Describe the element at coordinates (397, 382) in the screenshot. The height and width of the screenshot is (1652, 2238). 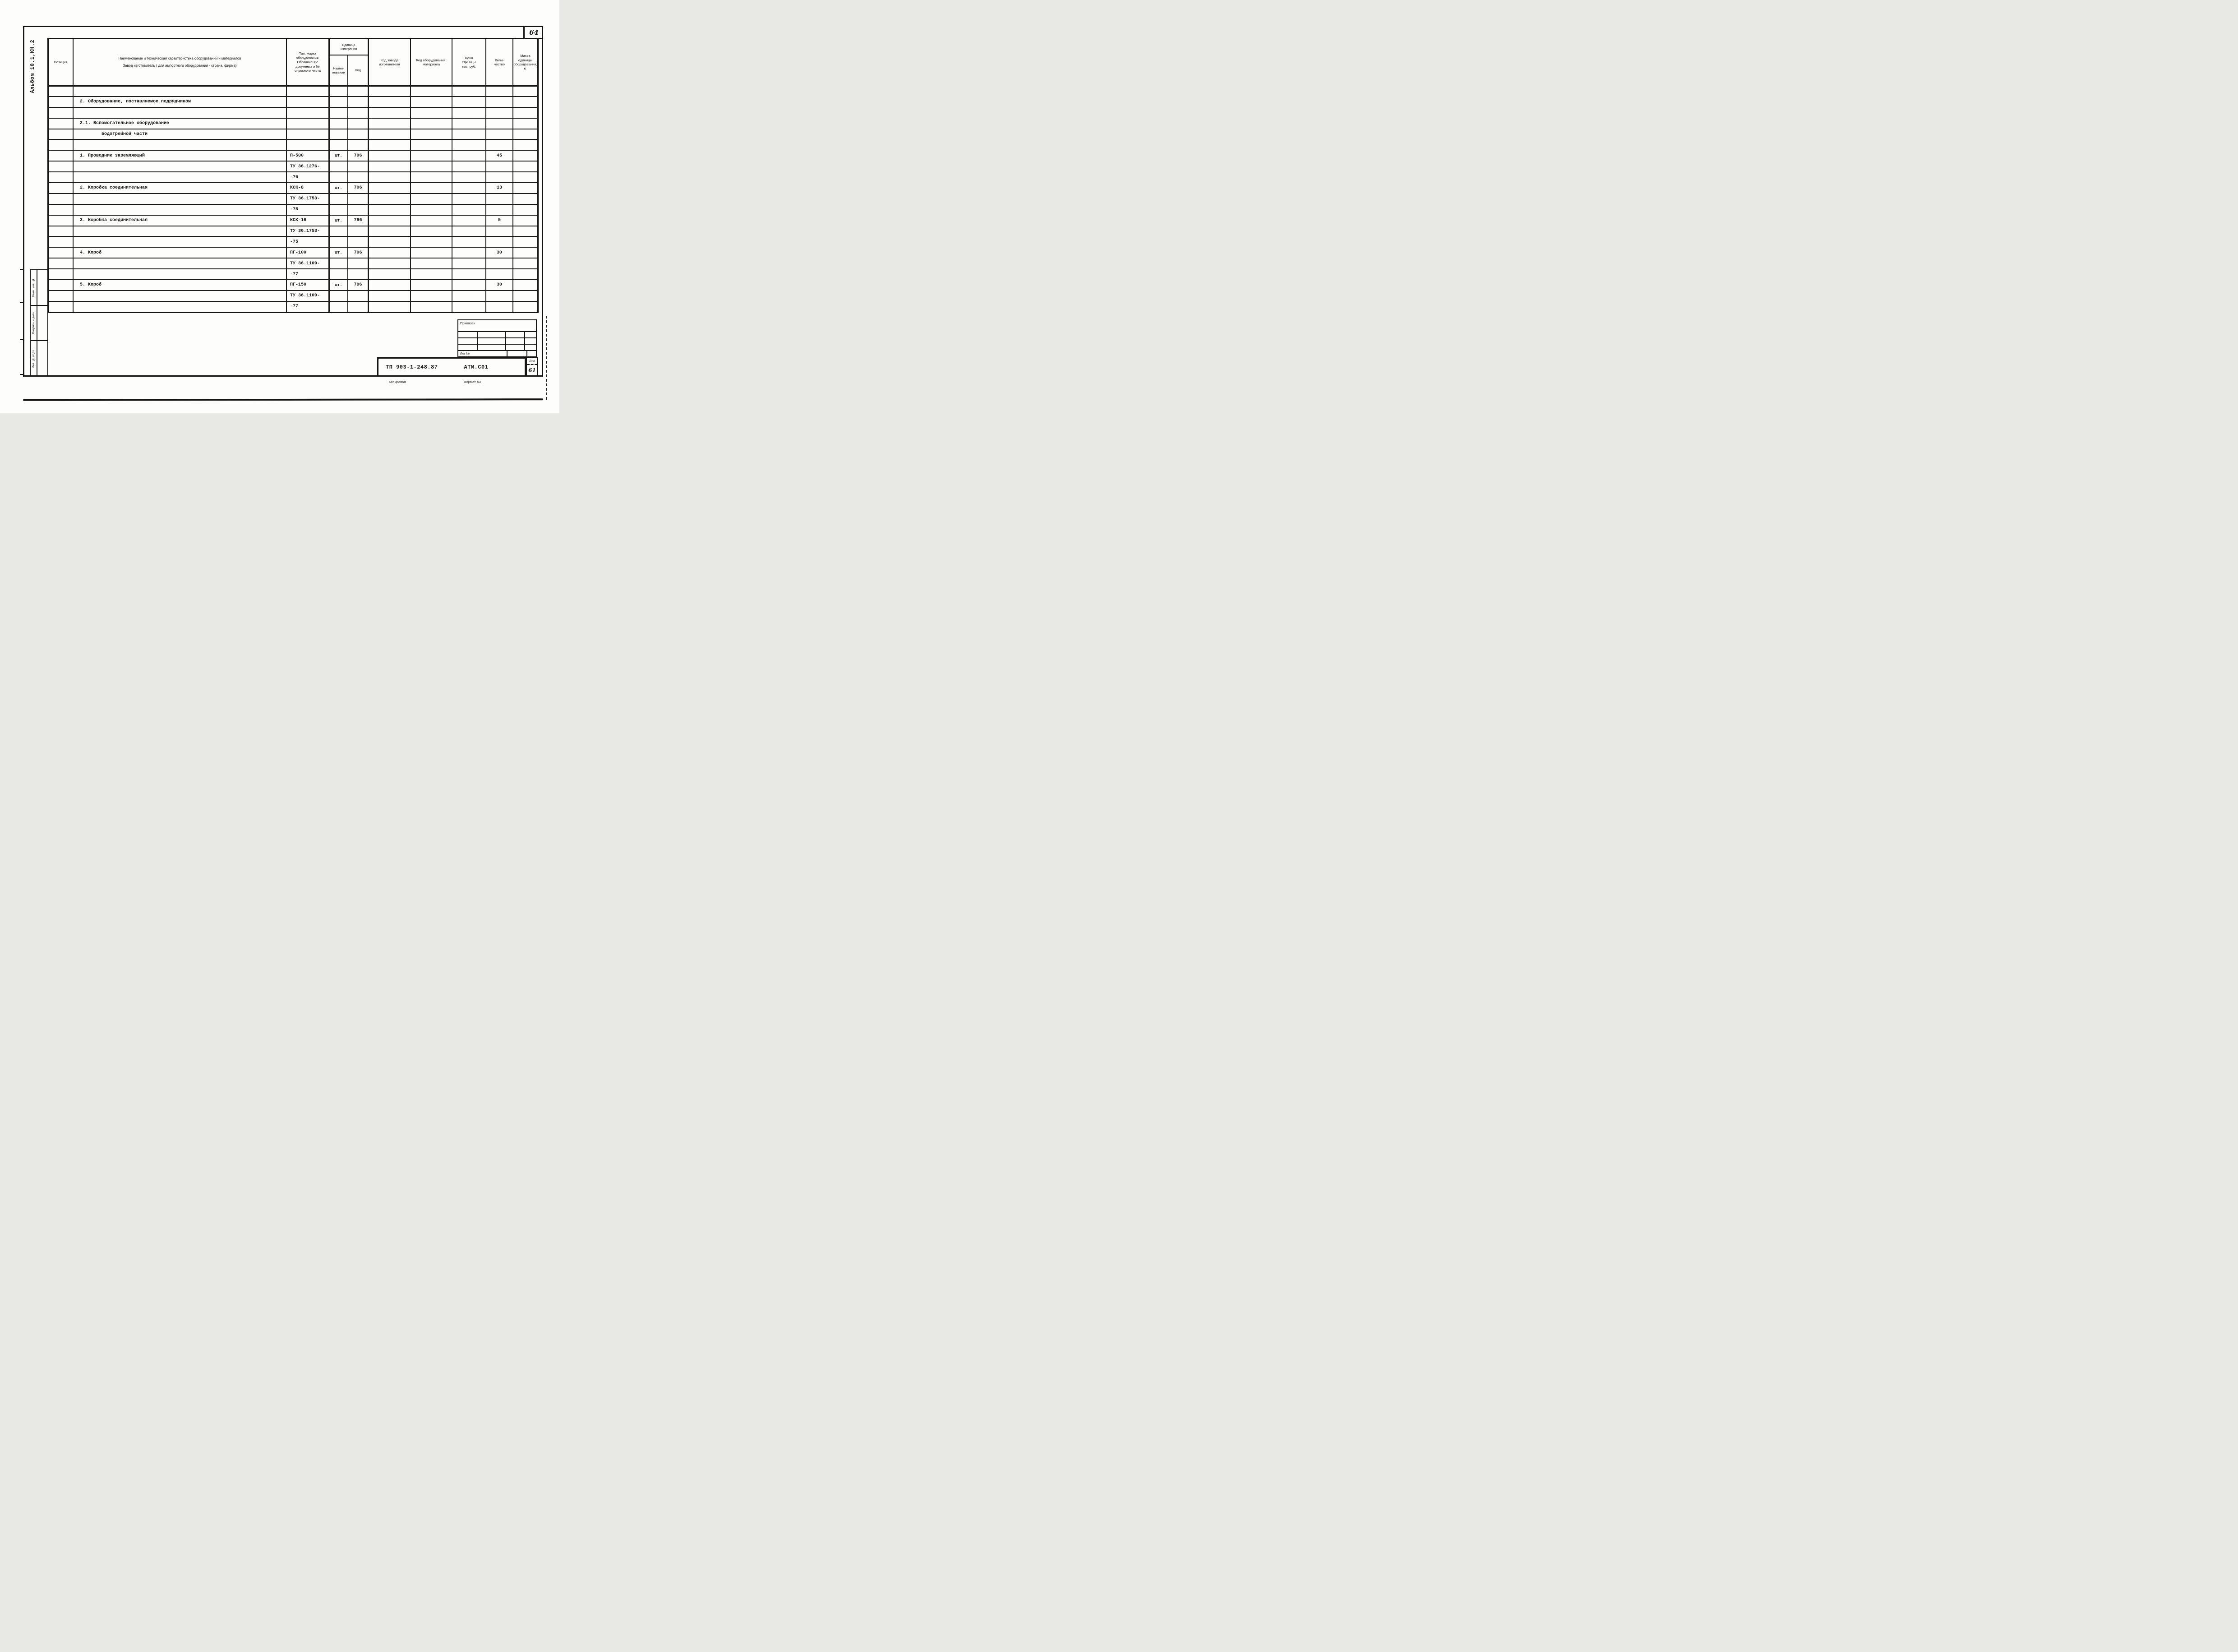
I see `copied-by-label: Копировал` at that location.